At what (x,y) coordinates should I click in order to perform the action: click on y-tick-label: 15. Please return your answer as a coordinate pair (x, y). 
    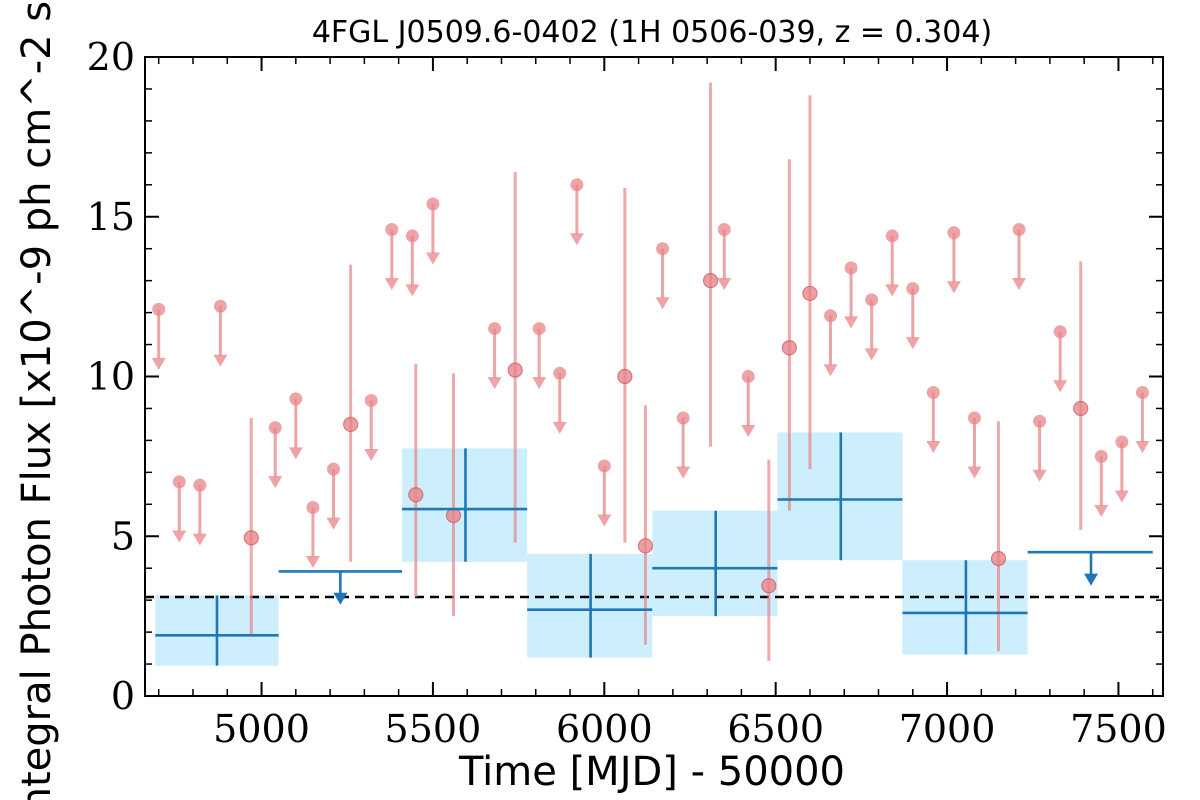
    Looking at the image, I should click on (111, 217).